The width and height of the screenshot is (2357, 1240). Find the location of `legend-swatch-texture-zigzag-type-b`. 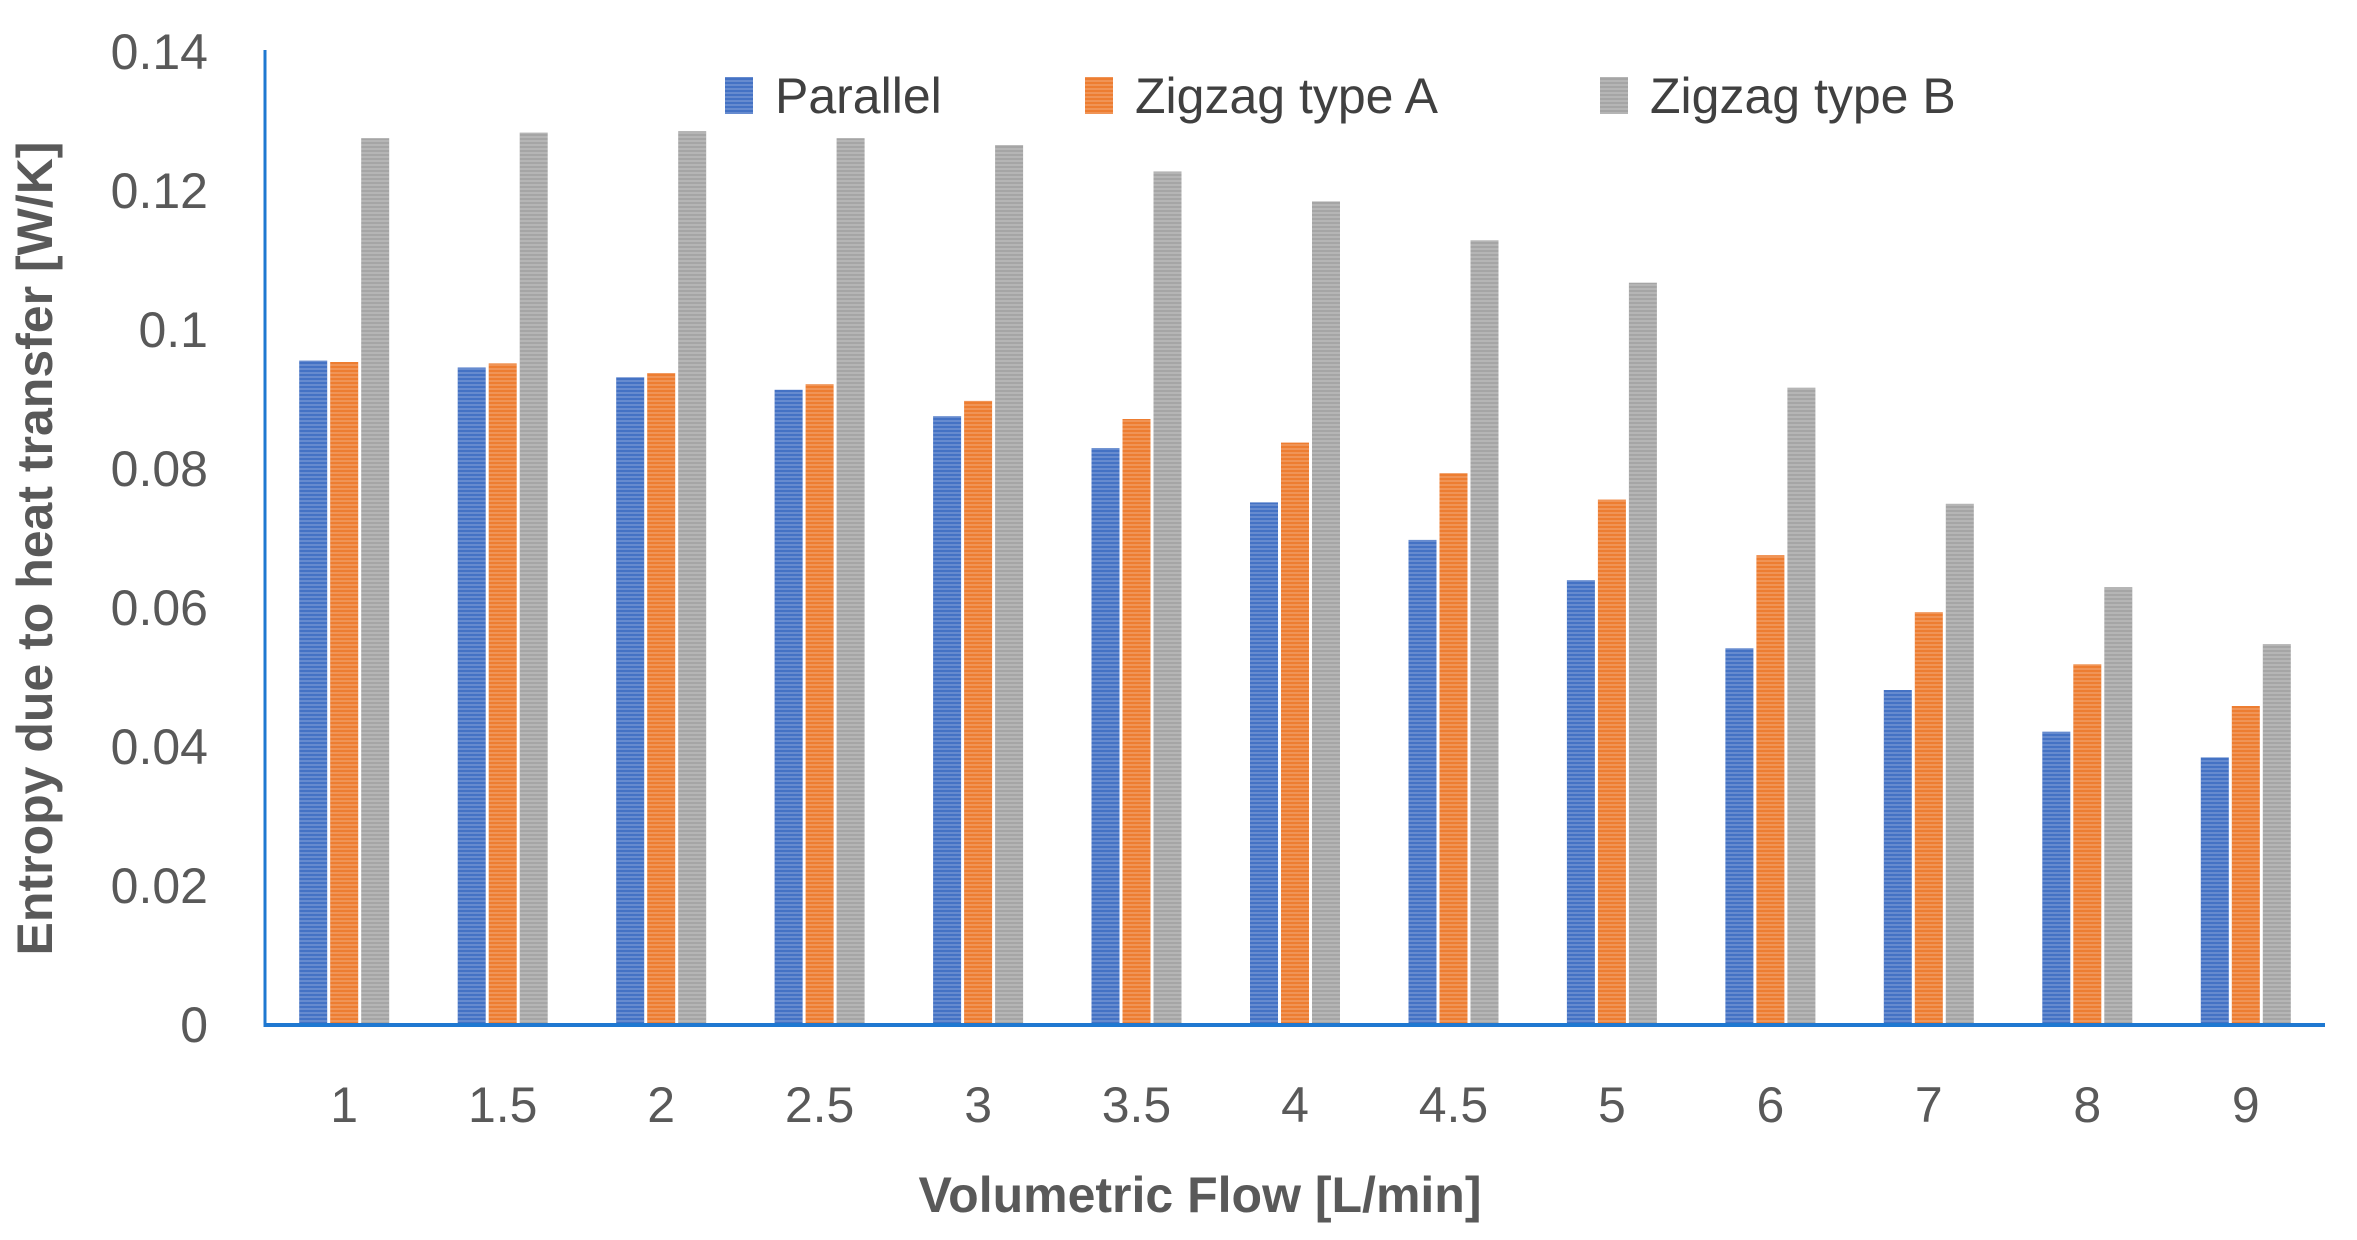

legend-swatch-texture-zigzag-type-b is located at coordinates (1614, 95).